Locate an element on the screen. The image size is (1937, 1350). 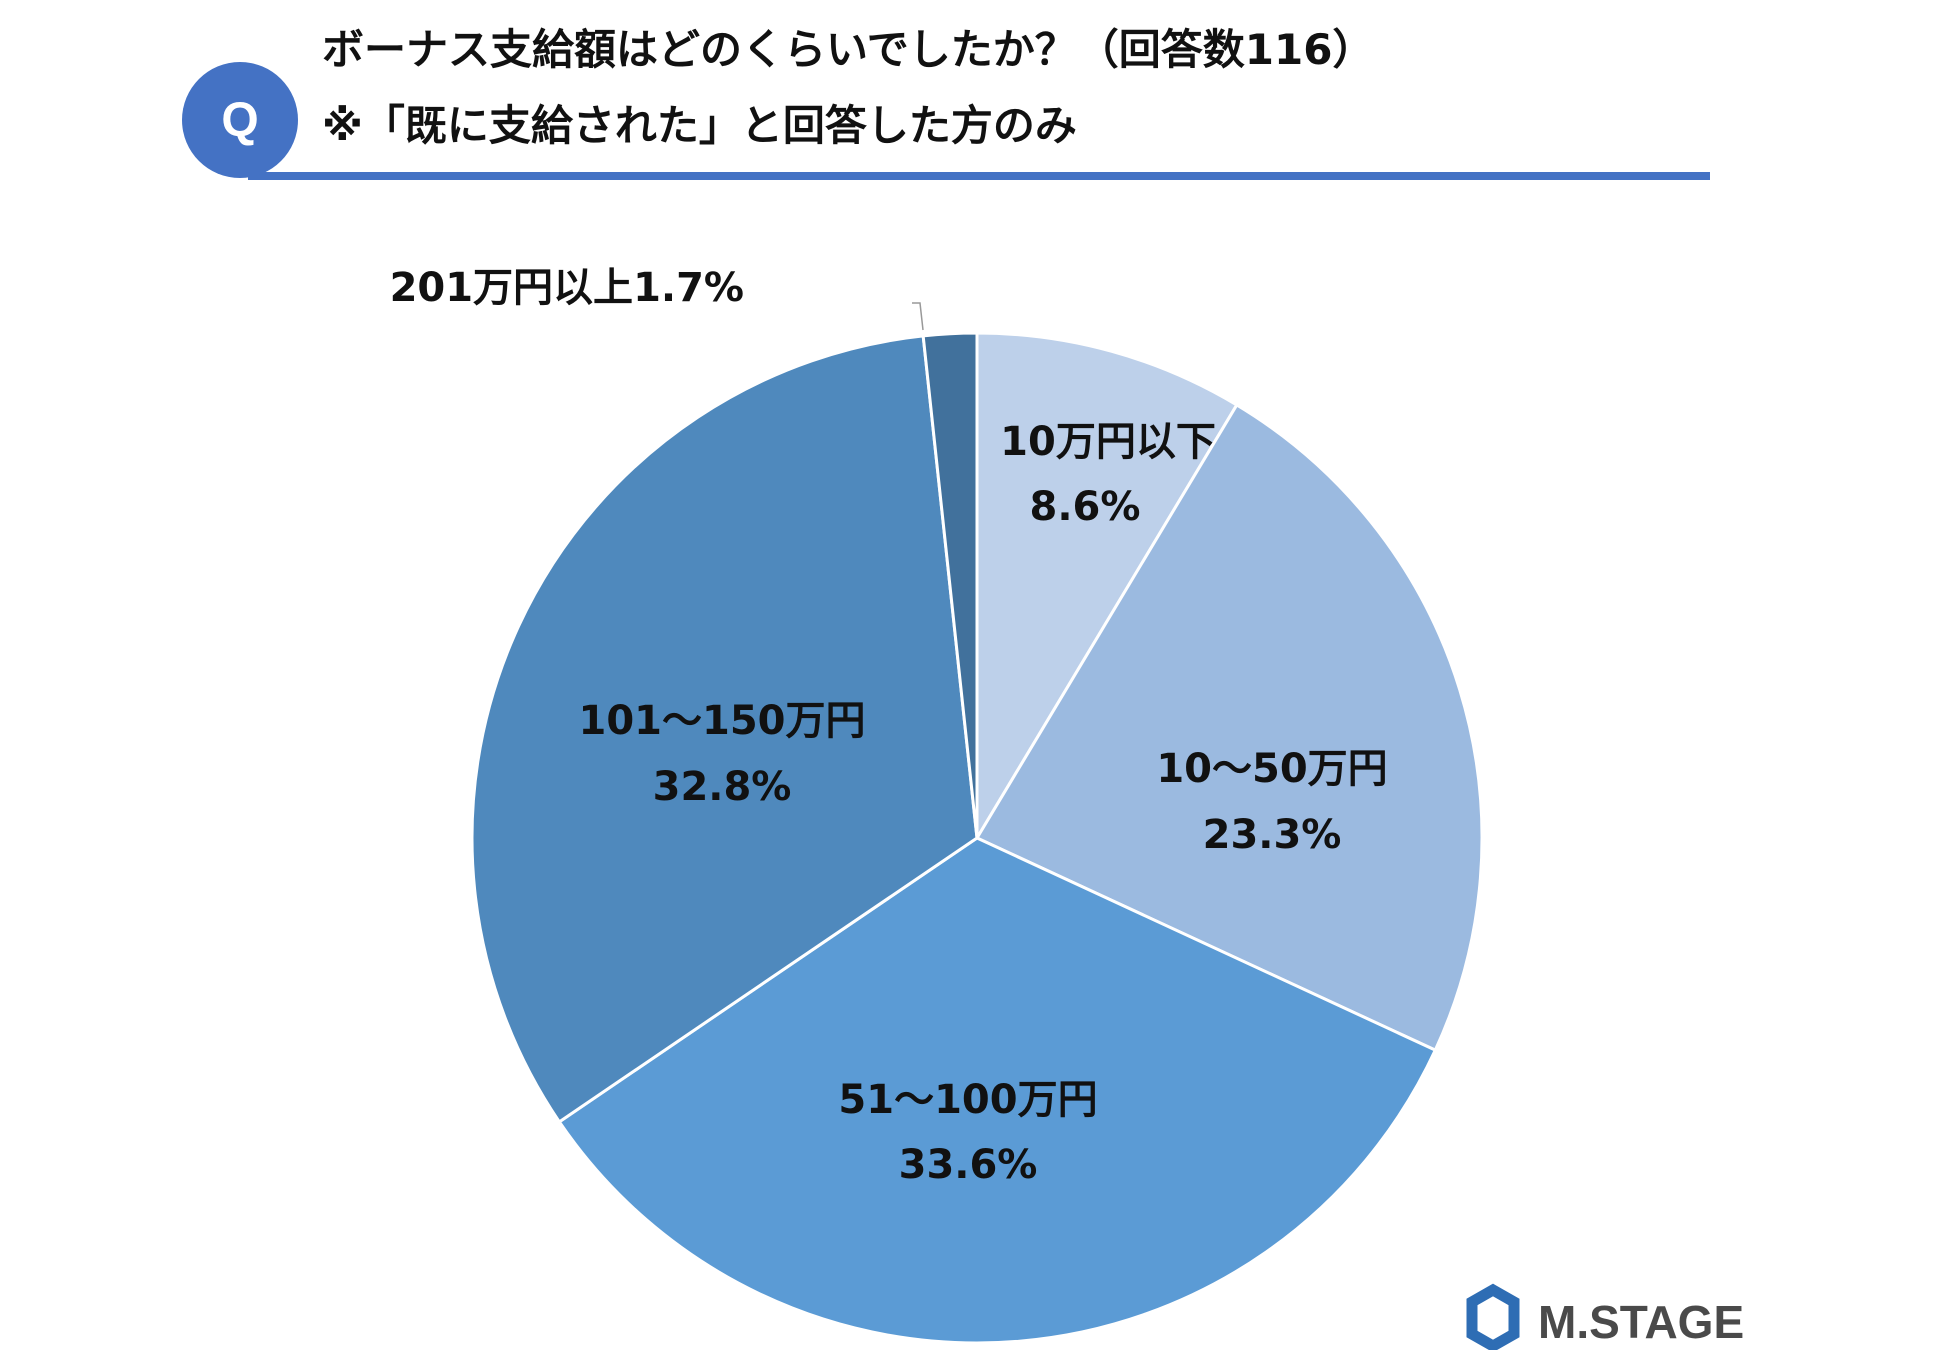
slice-label-10-50man: 10～50万円 is located at coordinates (1271, 769).